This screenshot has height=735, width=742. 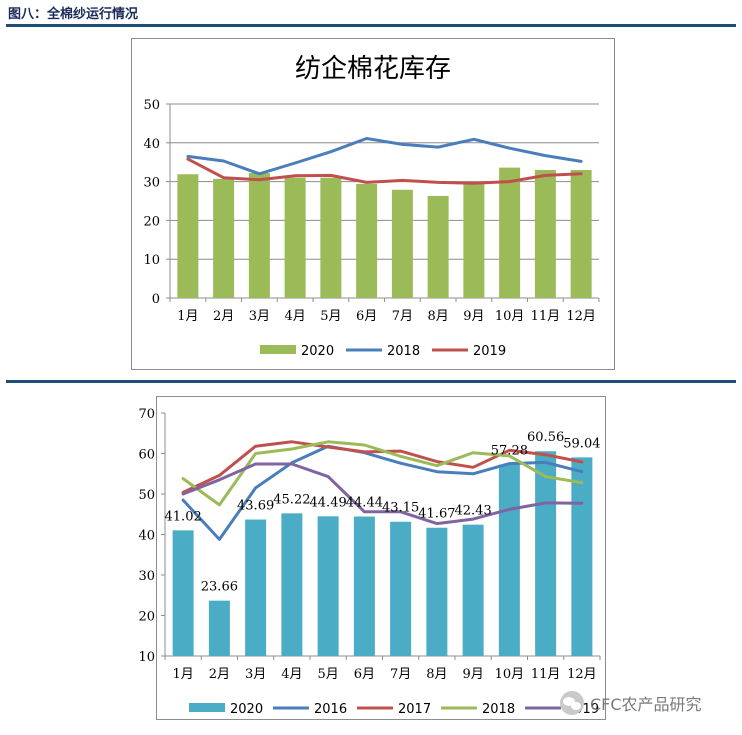 I want to click on series-line-2016, so click(x=382, y=492).